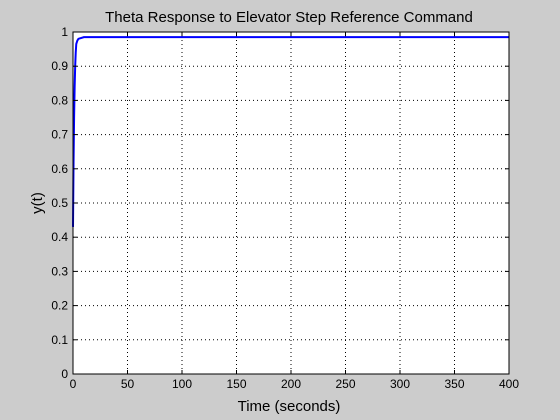 The image size is (560, 420). I want to click on y-tick-label: 0.3, so click(59, 271).